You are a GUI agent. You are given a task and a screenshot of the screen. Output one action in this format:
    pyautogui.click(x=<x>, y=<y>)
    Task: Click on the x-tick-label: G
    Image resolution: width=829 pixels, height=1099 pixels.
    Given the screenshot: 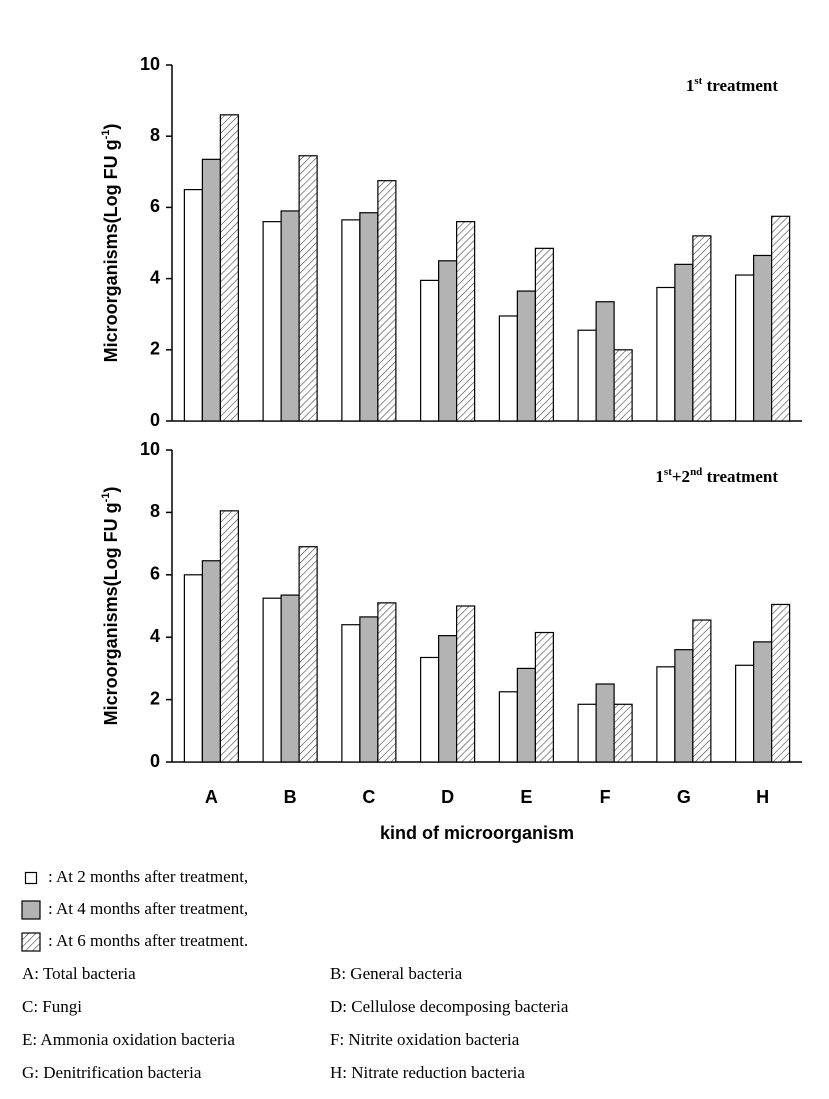 What is the action you would take?
    pyautogui.click(x=684, y=797)
    